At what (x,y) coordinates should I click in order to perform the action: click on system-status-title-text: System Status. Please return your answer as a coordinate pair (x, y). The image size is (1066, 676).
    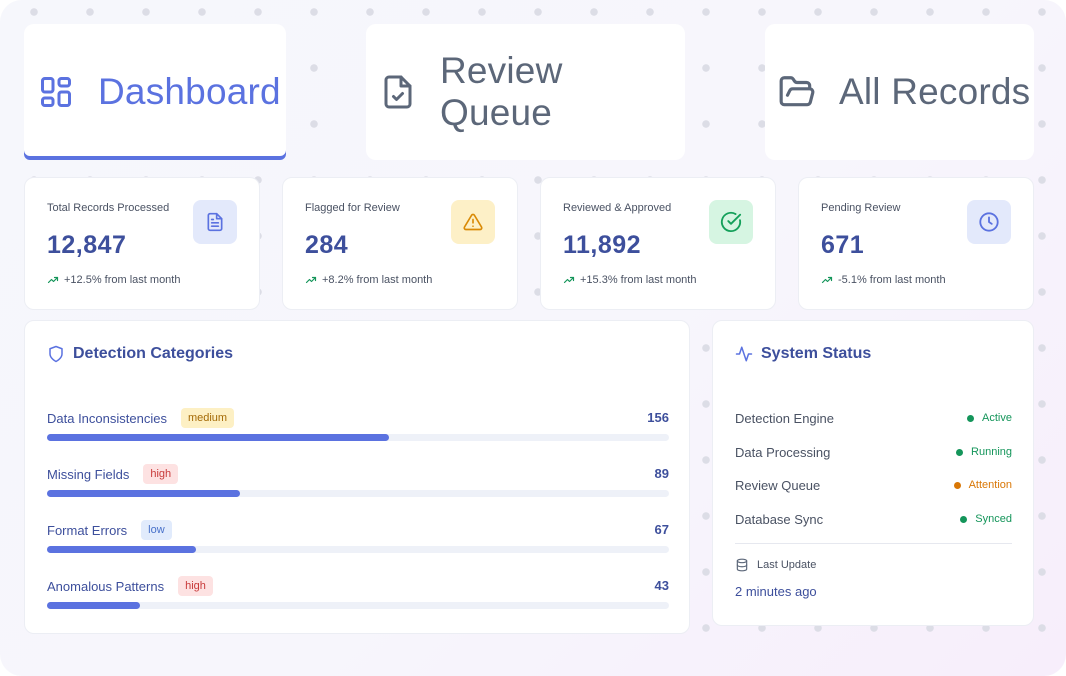
    Looking at the image, I should click on (816, 353).